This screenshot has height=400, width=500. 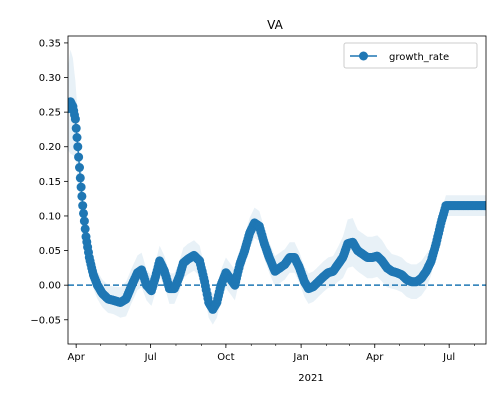 What do you see at coordinates (275, 25) in the screenshot?
I see `chart-title: VA` at bounding box center [275, 25].